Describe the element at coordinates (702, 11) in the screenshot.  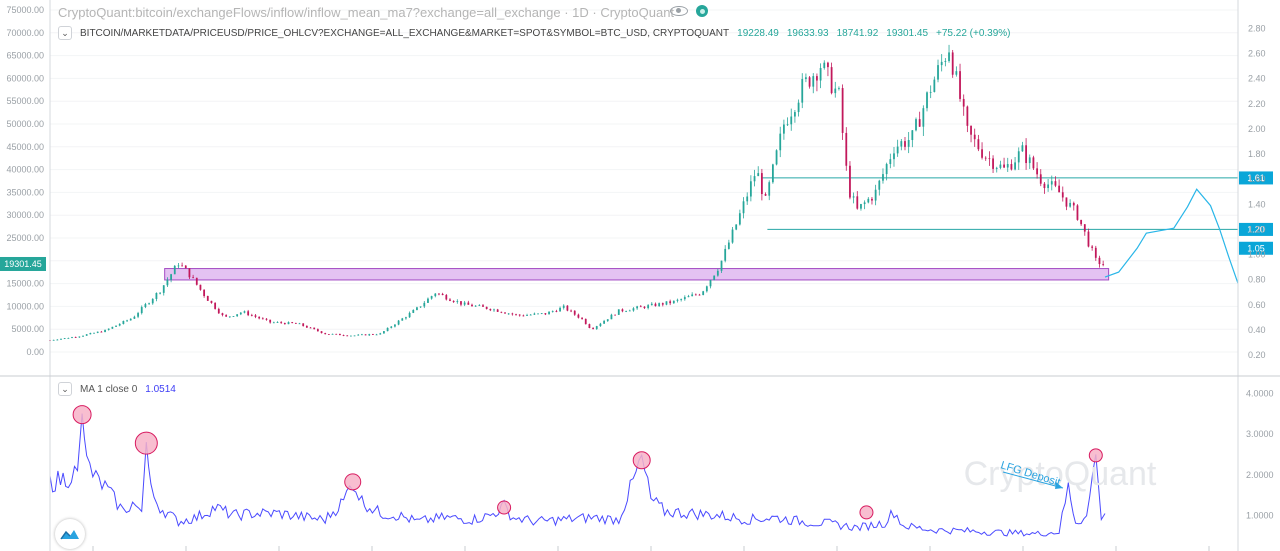
I see `live-status-icon` at that location.